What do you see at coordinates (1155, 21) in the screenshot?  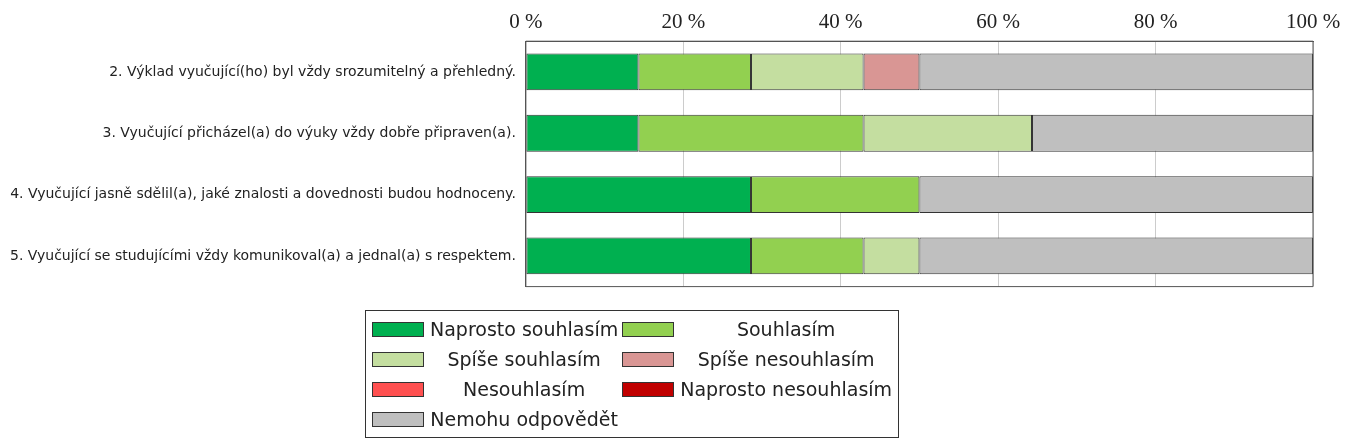 I see `x-tick-label: 80 %` at bounding box center [1155, 21].